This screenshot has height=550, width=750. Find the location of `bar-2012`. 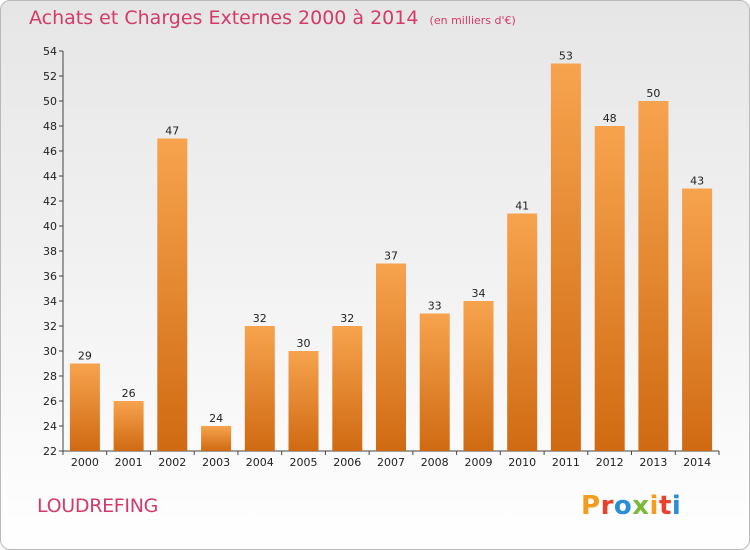

bar-2012 is located at coordinates (609, 288).